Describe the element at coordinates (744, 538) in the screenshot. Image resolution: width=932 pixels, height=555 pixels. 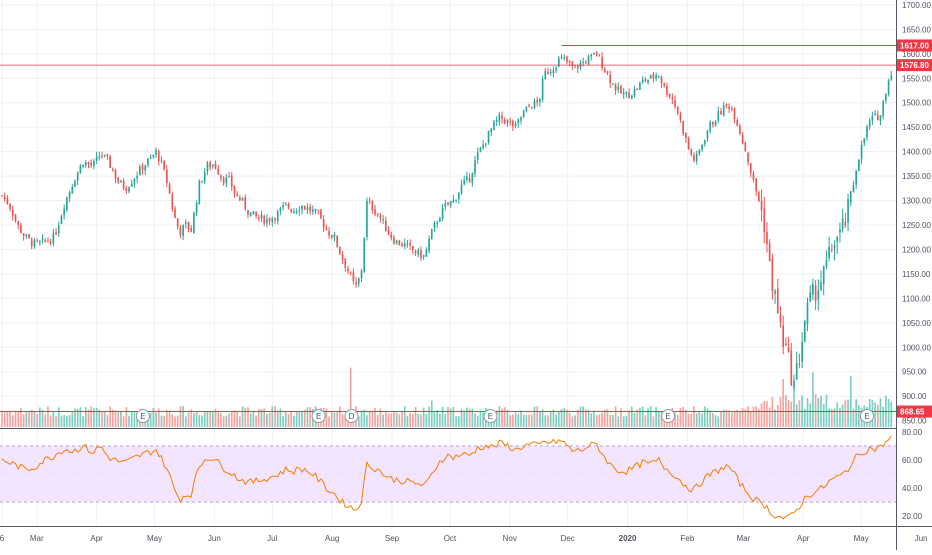
I see `time-tick-label: Mar` at that location.